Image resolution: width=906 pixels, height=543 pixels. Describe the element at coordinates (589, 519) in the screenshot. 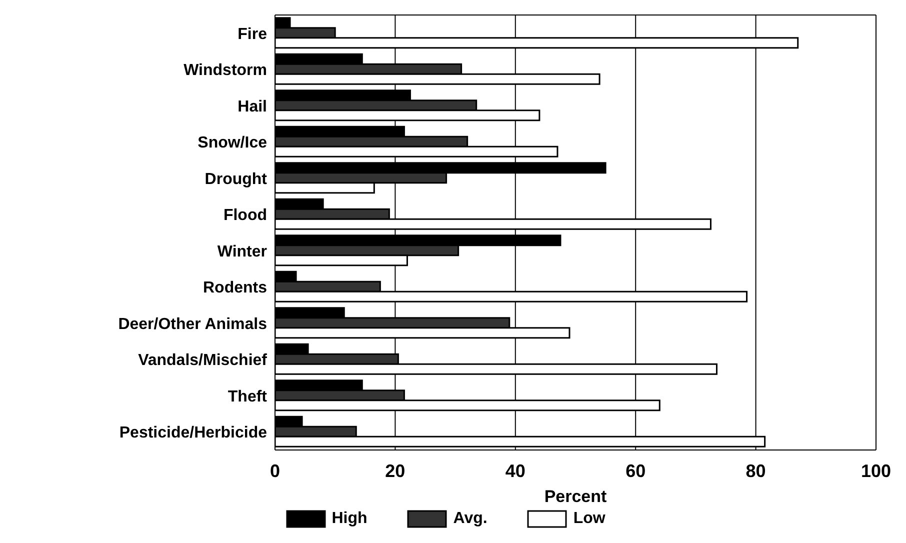

I see `legend-label: Low` at that location.